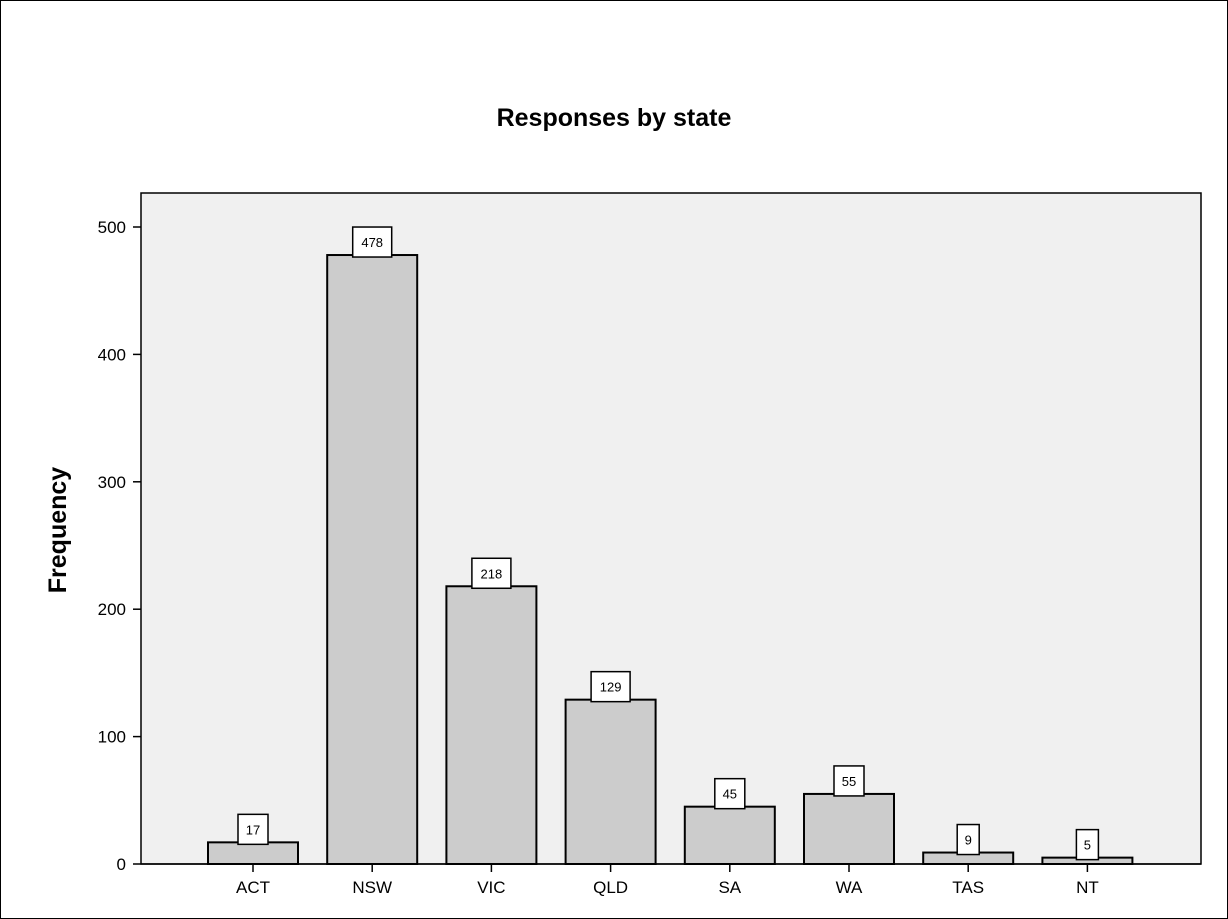  I want to click on x-tick-label: SA, so click(729, 887).